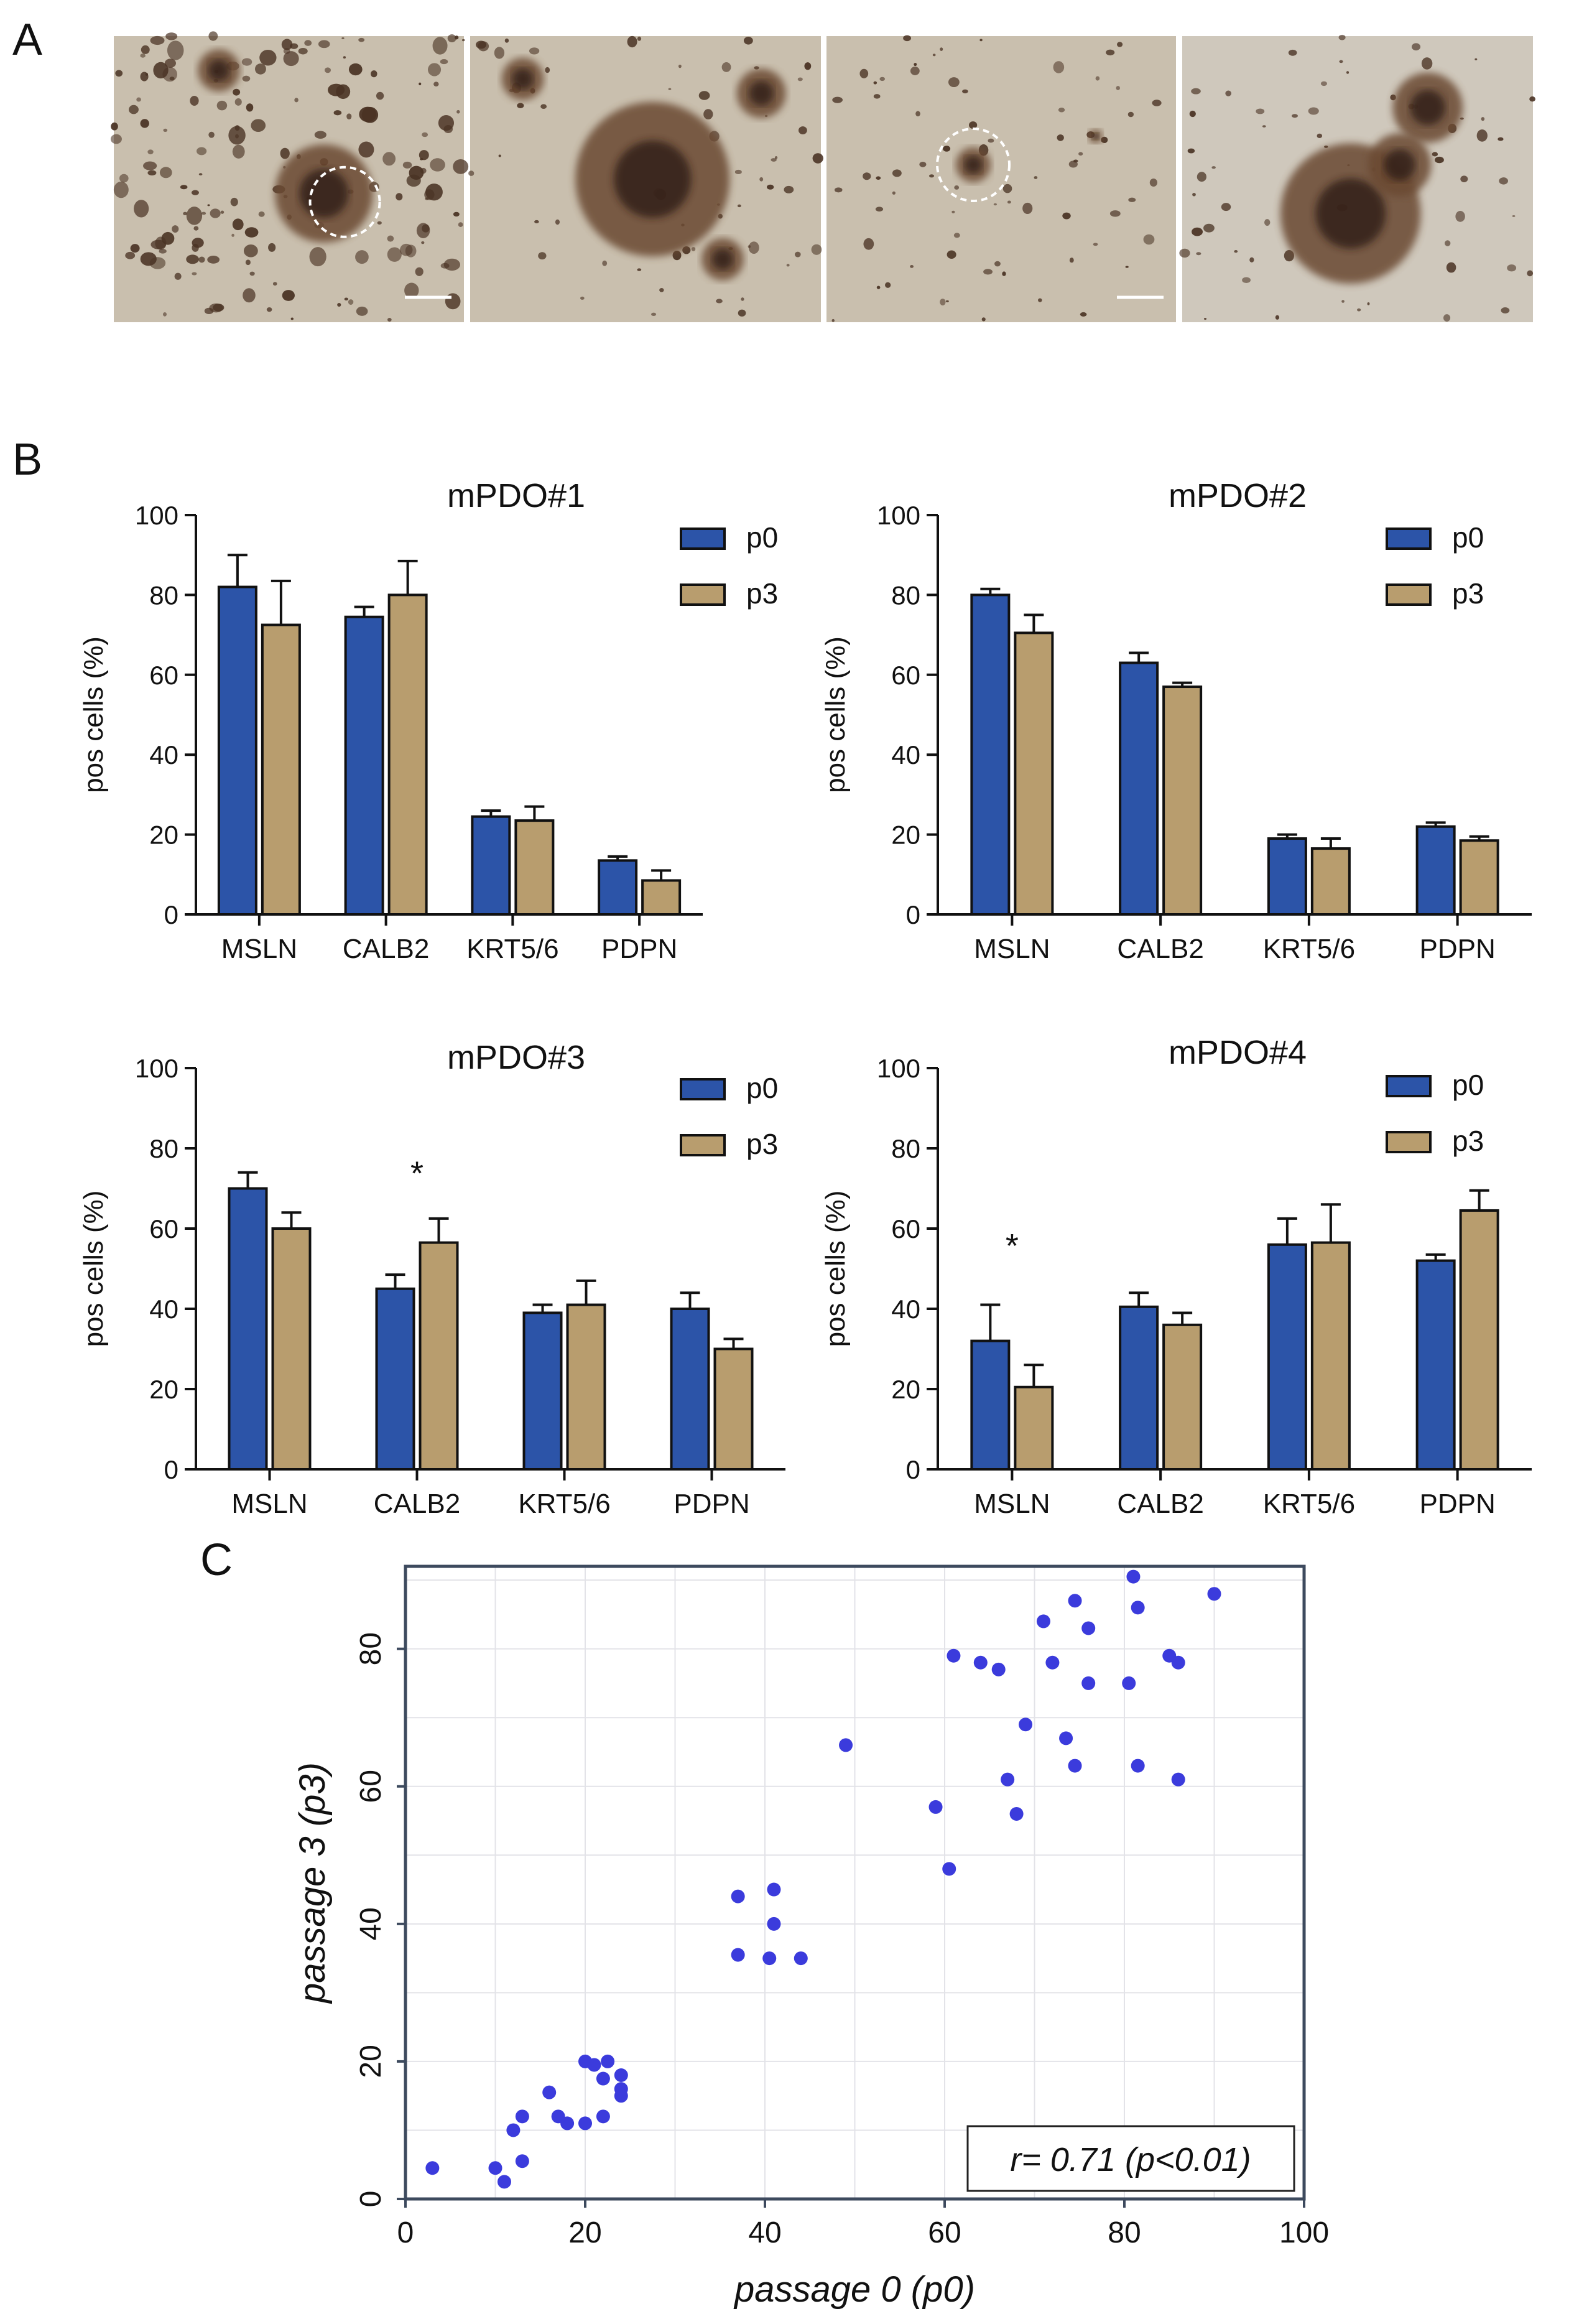 The image size is (1574, 2324). I want to click on x-tick-label: 60, so click(944, 2232).